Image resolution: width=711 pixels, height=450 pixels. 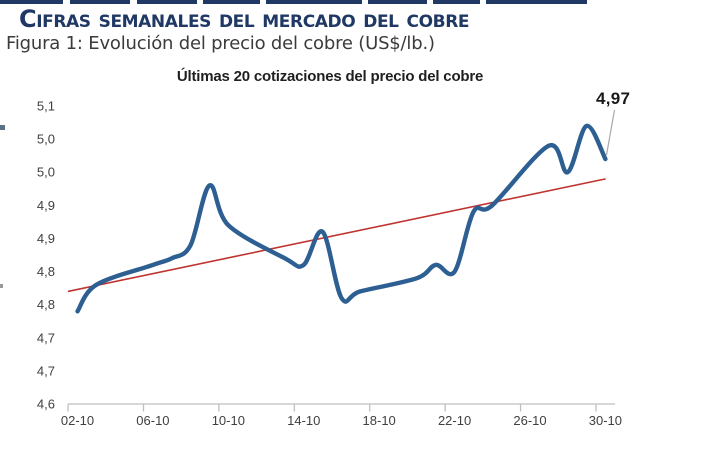 I want to click on callout-leader-line, so click(x=610, y=132).